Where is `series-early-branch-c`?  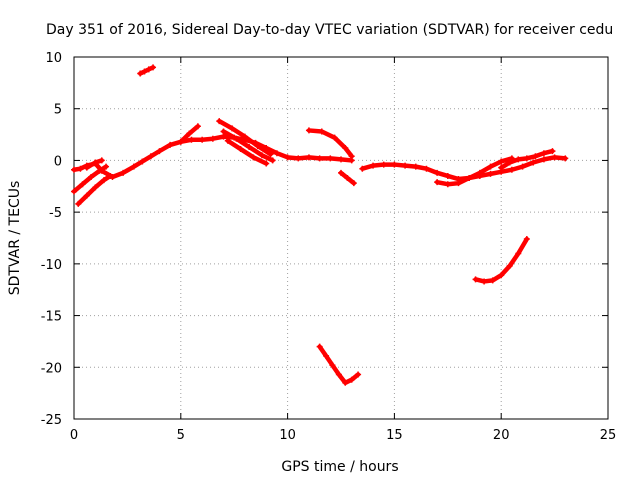 series-early-branch-c is located at coordinates (94, 164).